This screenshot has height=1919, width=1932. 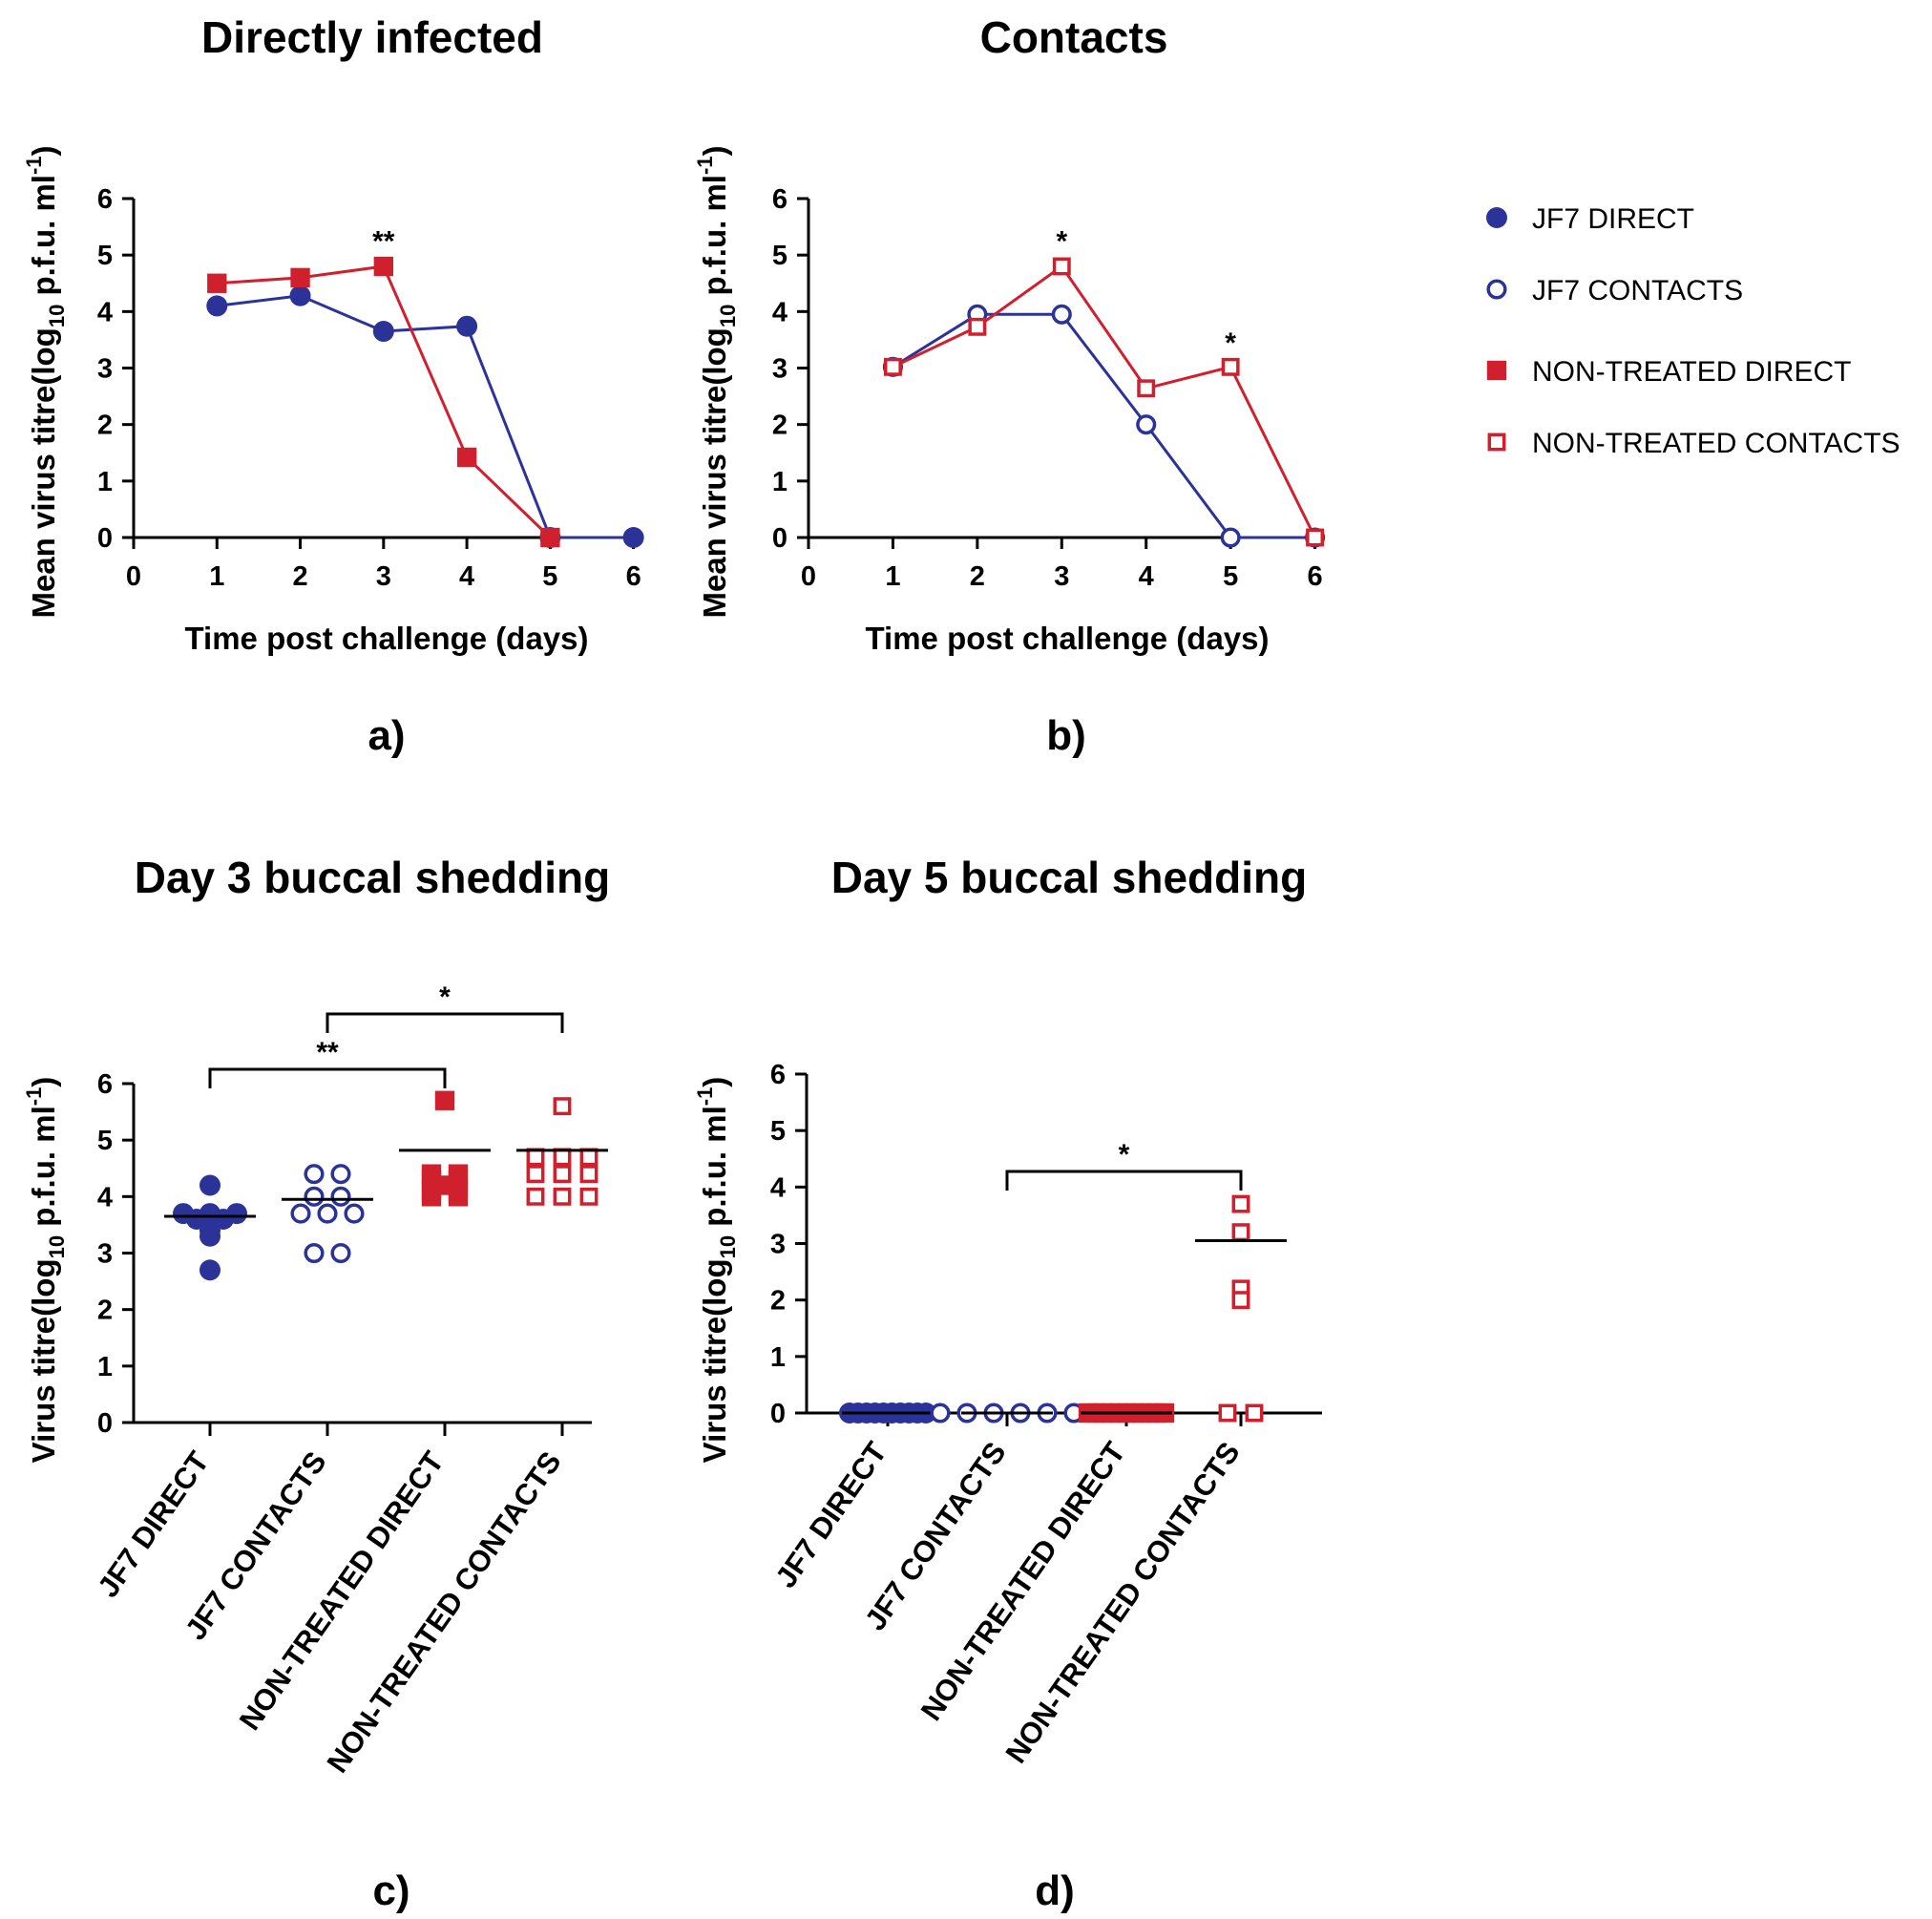 What do you see at coordinates (387, 735) in the screenshot?
I see `panel-label-a: a)` at bounding box center [387, 735].